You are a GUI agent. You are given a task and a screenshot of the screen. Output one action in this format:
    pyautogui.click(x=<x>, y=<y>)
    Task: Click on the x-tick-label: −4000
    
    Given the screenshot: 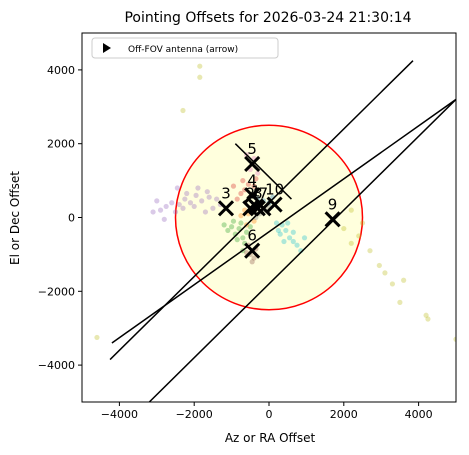 What is the action you would take?
    pyautogui.click(x=119, y=414)
    